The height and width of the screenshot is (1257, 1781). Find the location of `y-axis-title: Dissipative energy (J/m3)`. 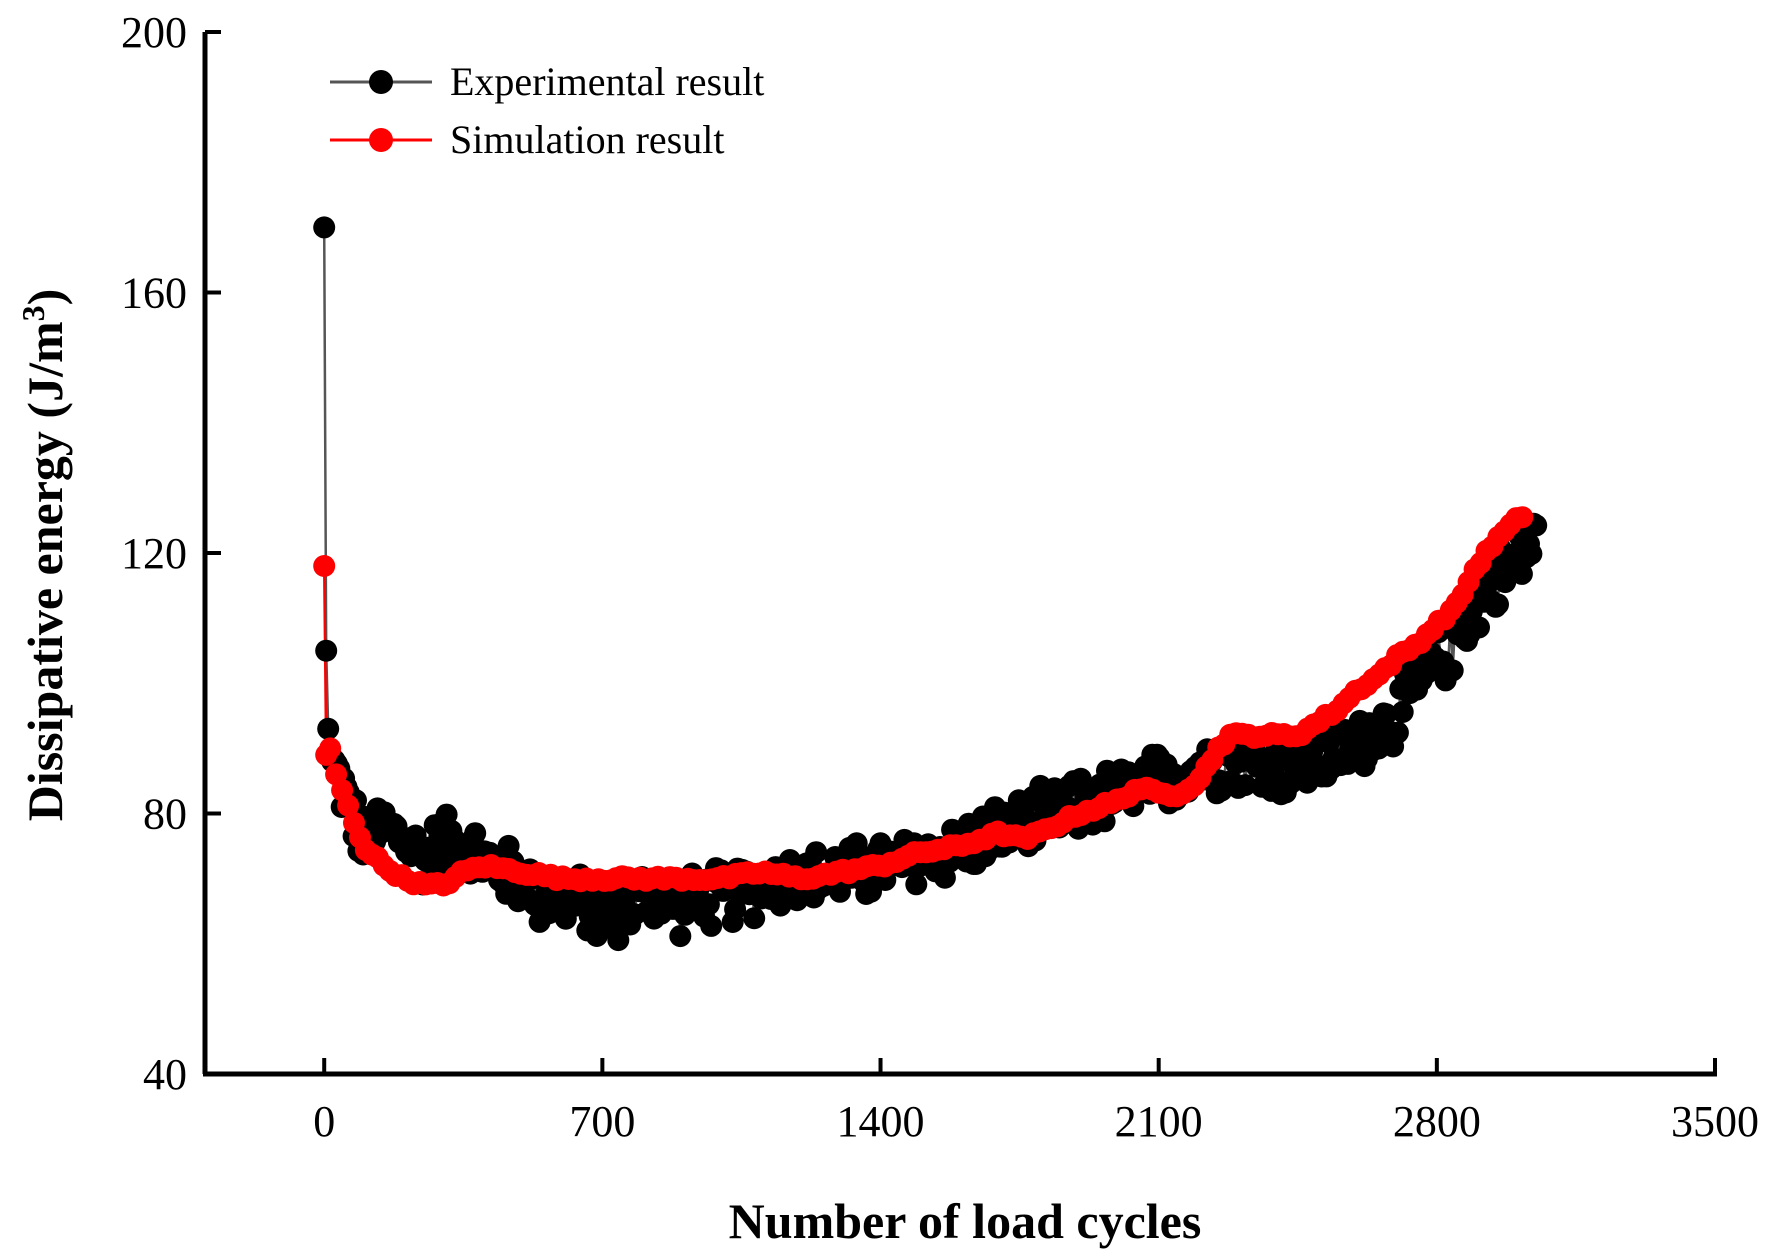

y-axis-title: Dissipative energy (J/m3) is located at coordinates (44, 555).